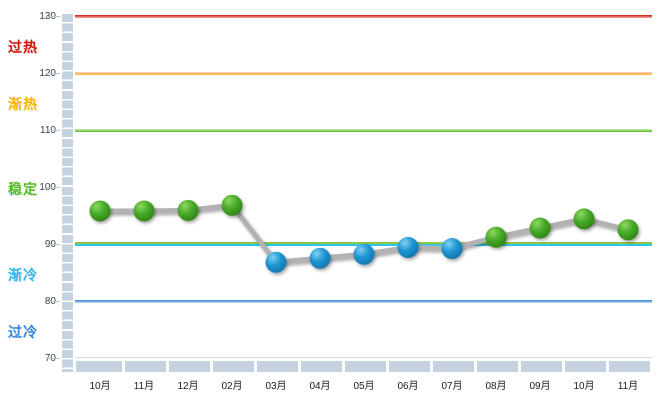 Image resolution: width=664 pixels, height=400 pixels. What do you see at coordinates (320, 386) in the screenshot?
I see `x-axis-label-5: 04月` at bounding box center [320, 386].